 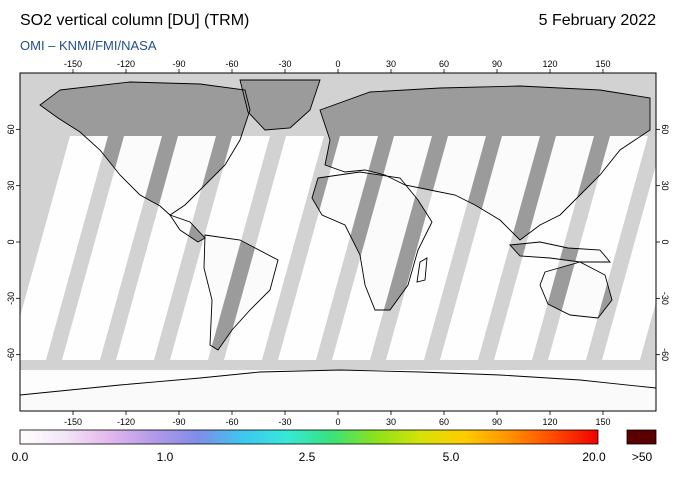 I want to click on swath-polar-south, so click(x=338, y=390).